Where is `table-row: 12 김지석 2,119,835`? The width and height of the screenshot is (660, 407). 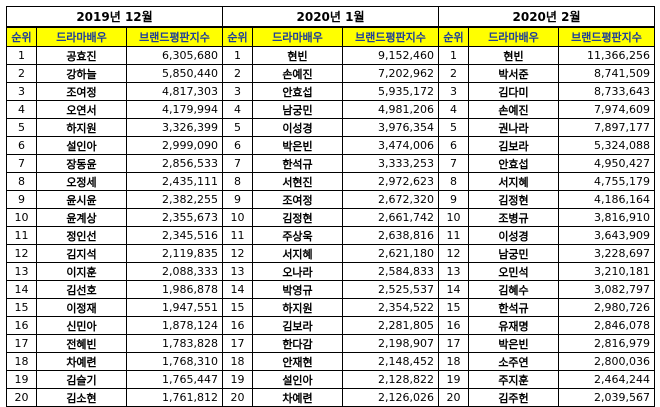
table-row: 12 김지석 2,119,835 is located at coordinates (115, 253).